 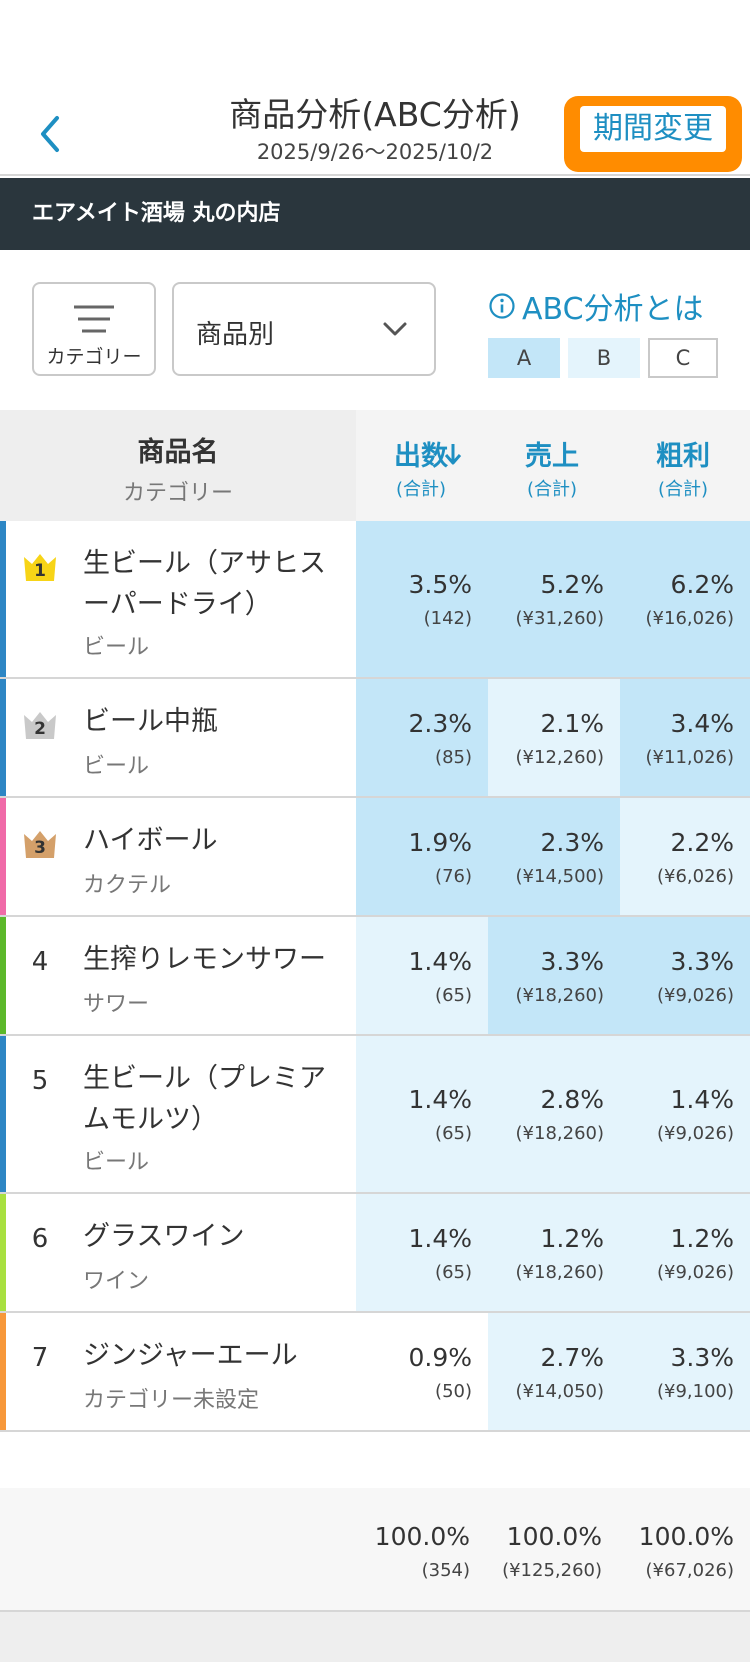 I want to click on product-category: カテゴリー未設定, so click(x=171, y=1398).